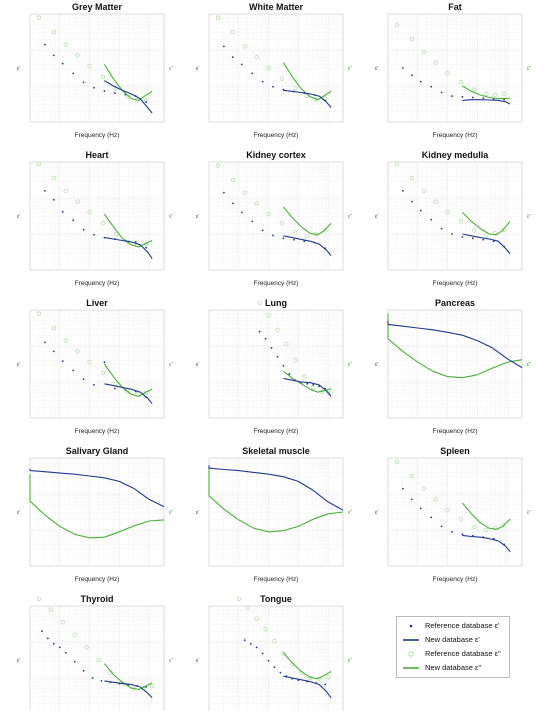  Describe the element at coordinates (455, 303) in the screenshot. I see `panel-title: Pancreas` at that location.